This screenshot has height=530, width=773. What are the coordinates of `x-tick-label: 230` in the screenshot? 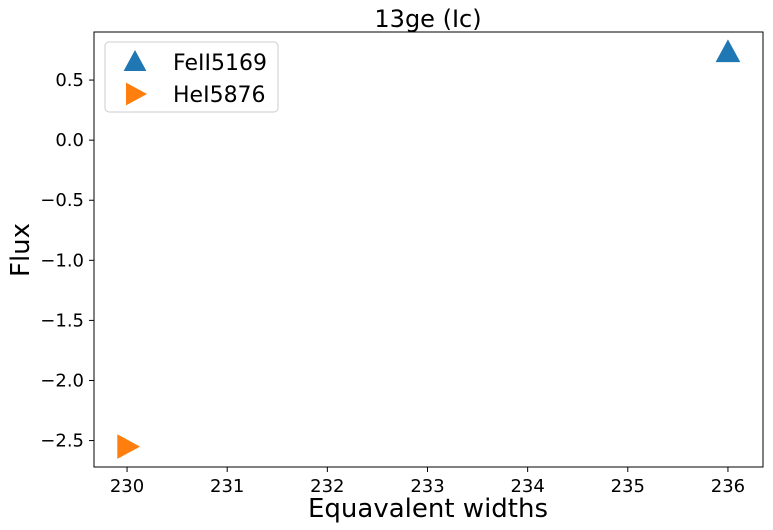 It's located at (127, 486).